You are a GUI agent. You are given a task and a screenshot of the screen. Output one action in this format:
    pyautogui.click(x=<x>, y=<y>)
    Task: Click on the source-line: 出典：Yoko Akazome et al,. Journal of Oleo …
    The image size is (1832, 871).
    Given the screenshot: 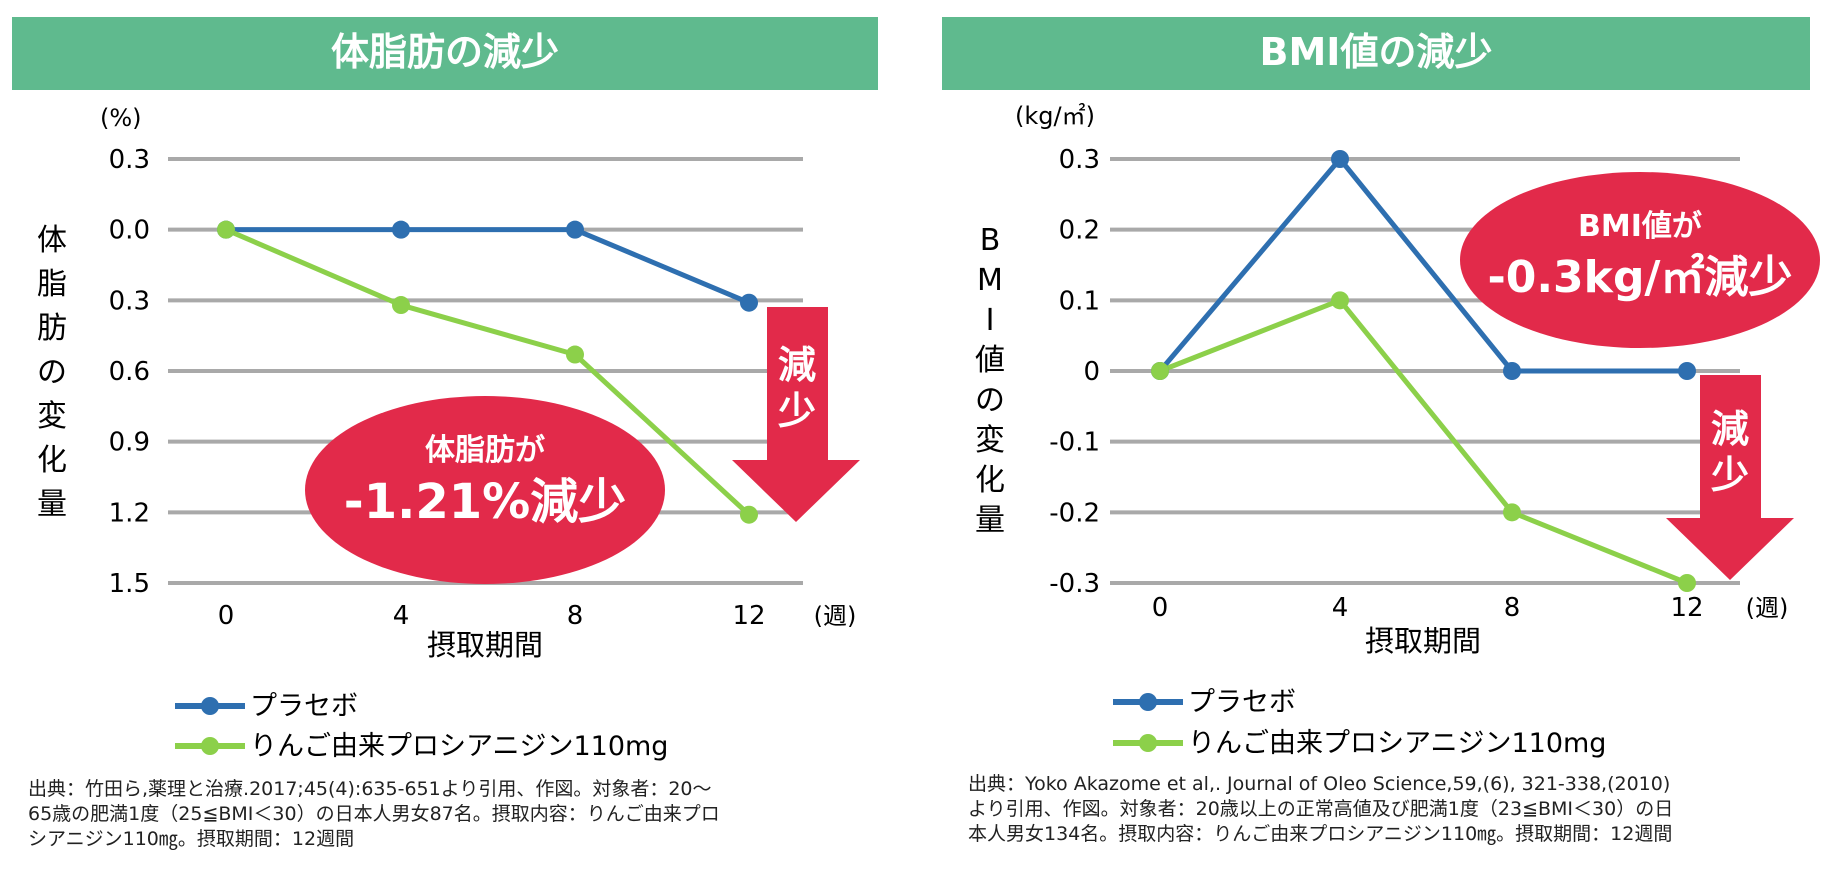 What is the action you would take?
    pyautogui.click(x=1319, y=784)
    